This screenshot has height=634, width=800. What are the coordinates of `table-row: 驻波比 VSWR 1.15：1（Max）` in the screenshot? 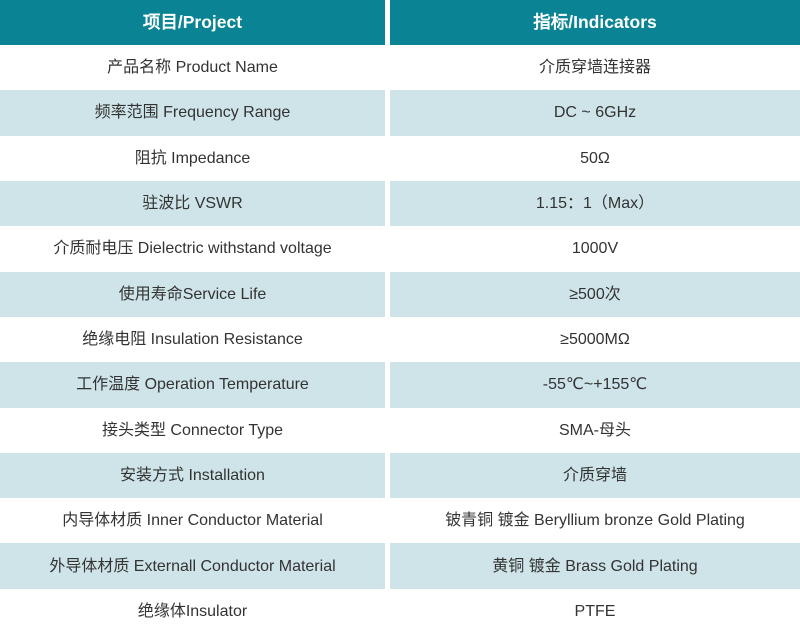 It's located at (400, 203).